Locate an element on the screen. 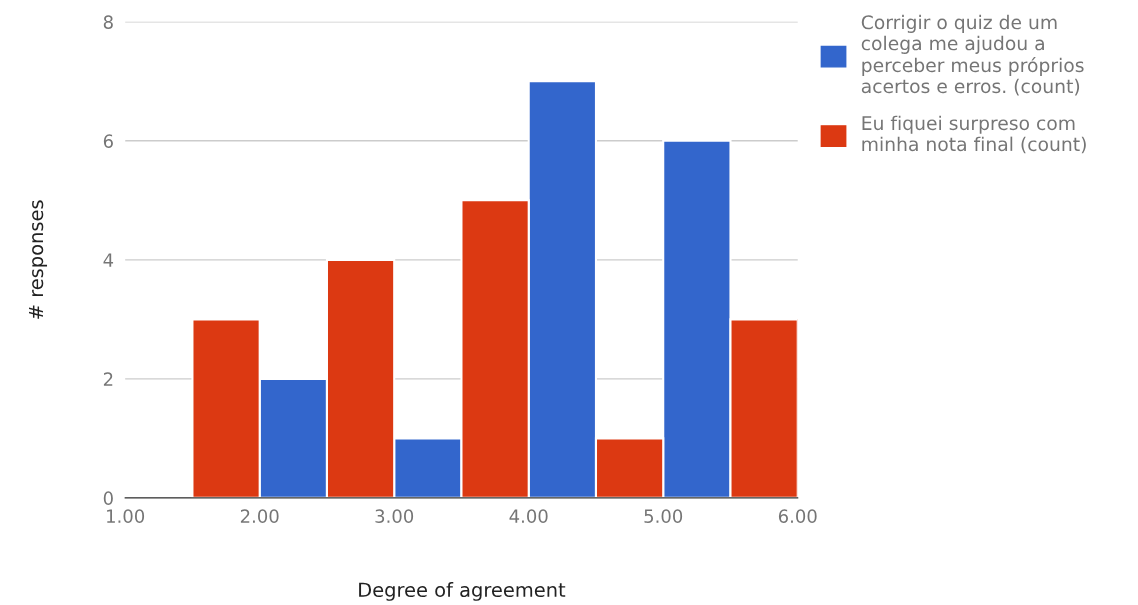 The height and width of the screenshot is (605, 1138). y-tick-label: 2 is located at coordinates (108, 379).